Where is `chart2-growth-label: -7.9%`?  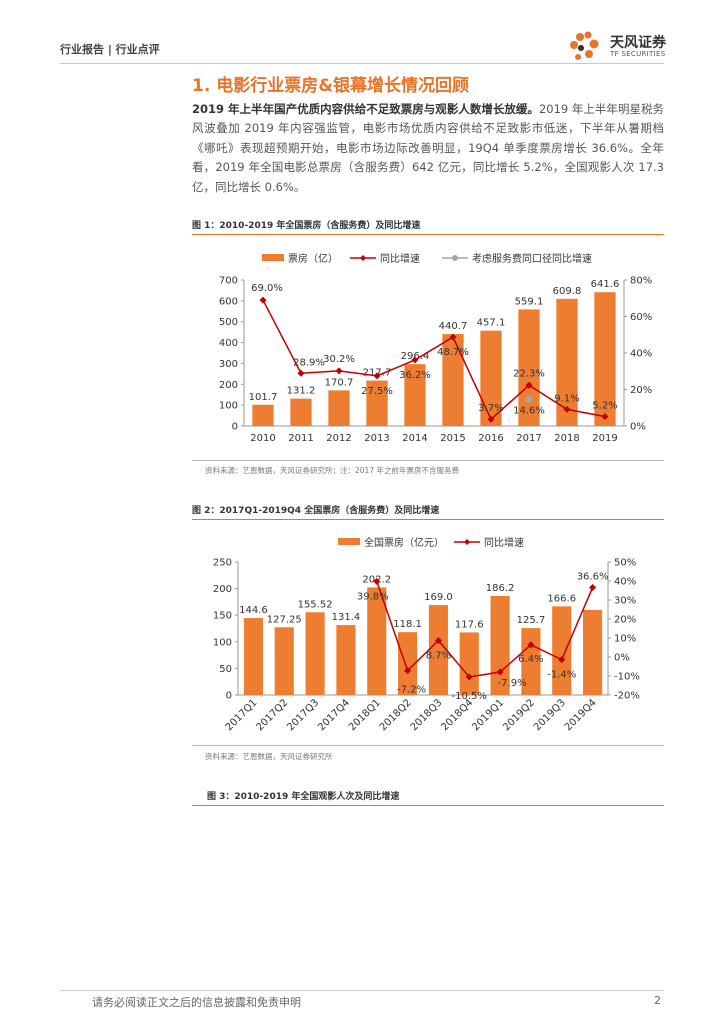 chart2-growth-label: -7.9% is located at coordinates (512, 683).